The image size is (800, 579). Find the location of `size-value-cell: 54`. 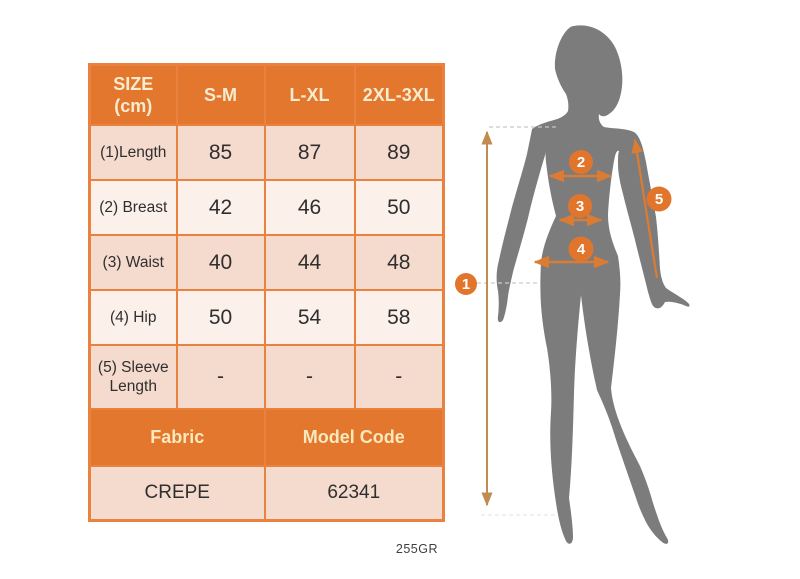

size-value-cell: 54 is located at coordinates (309, 317).